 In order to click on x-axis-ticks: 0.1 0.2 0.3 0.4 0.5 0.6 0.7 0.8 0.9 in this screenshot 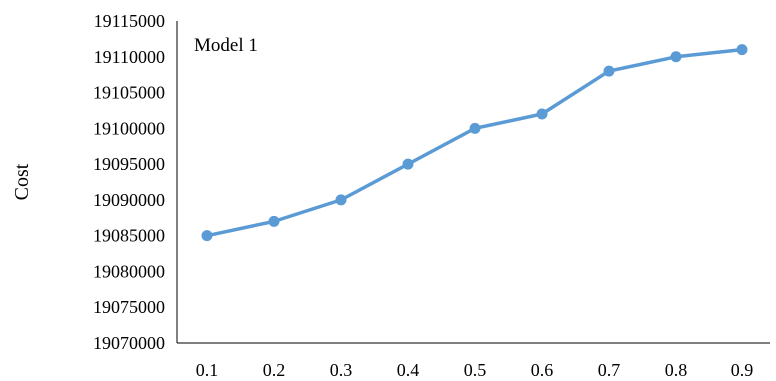, I will do `click(475, 370)`.